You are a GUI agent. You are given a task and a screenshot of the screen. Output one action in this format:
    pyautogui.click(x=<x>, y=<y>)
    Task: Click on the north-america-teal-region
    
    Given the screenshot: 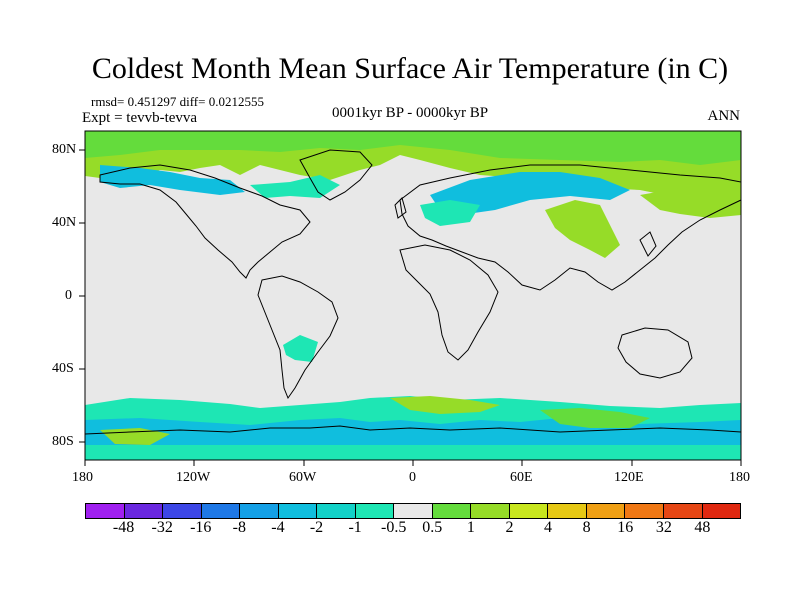 What is the action you would take?
    pyautogui.click(x=295, y=186)
    